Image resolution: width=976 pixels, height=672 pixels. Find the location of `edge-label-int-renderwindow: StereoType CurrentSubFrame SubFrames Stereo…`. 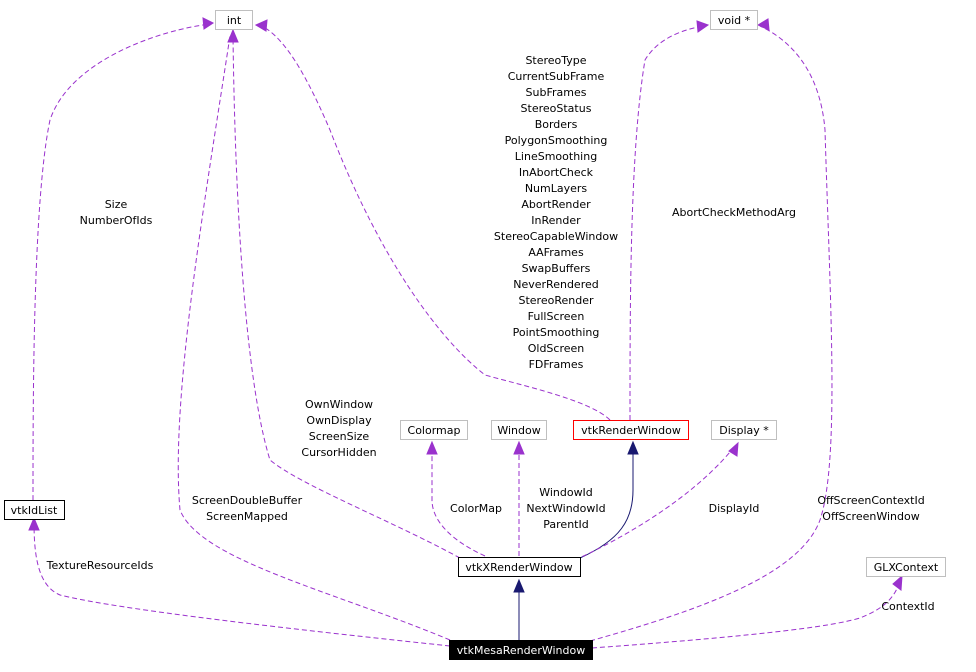

edge-label-int-renderwindow: StereoType CurrentSubFrame SubFrames Stereo… is located at coordinates (556, 212).